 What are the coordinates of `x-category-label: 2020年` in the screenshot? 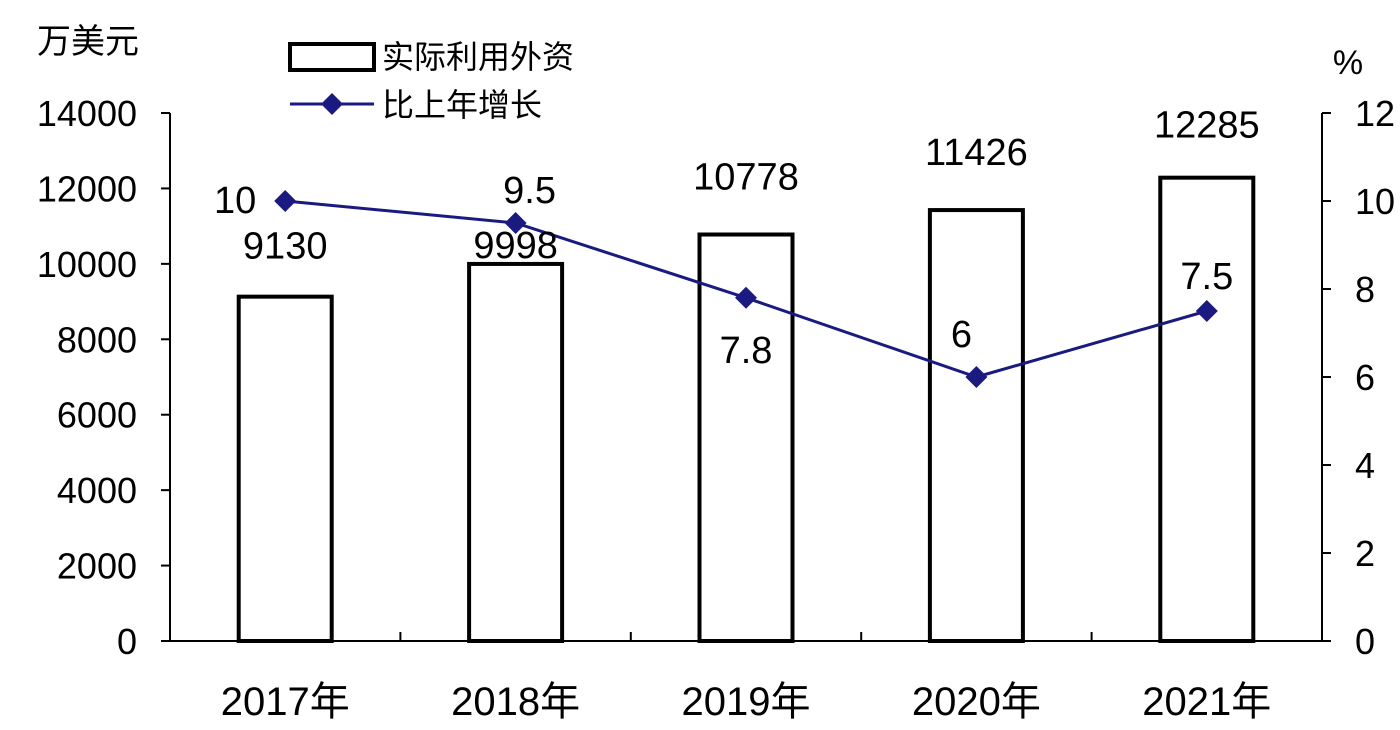 It's located at (976, 702).